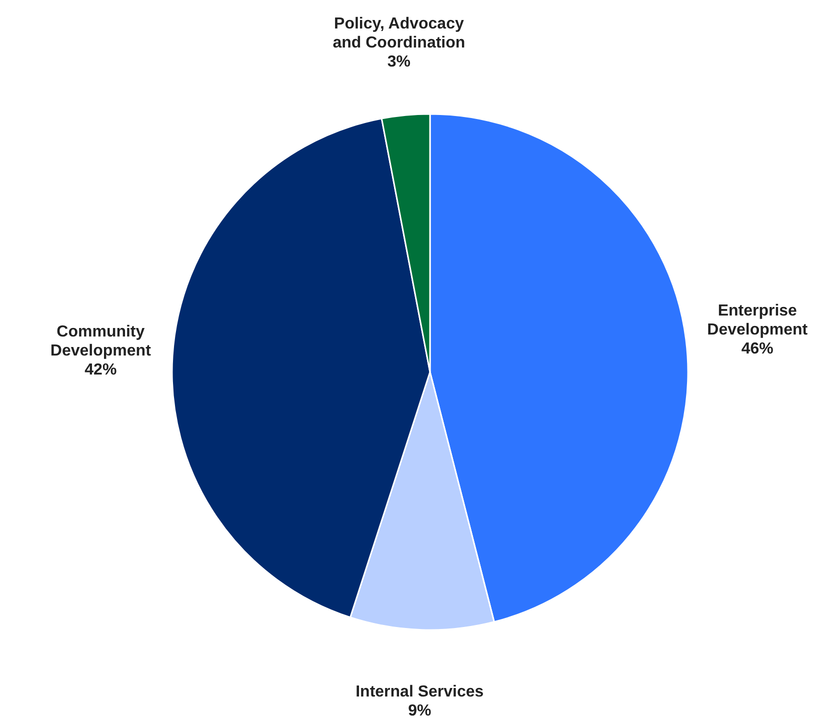 This screenshot has height=725, width=823. I want to click on slice-label: Community Development, so click(101, 342).